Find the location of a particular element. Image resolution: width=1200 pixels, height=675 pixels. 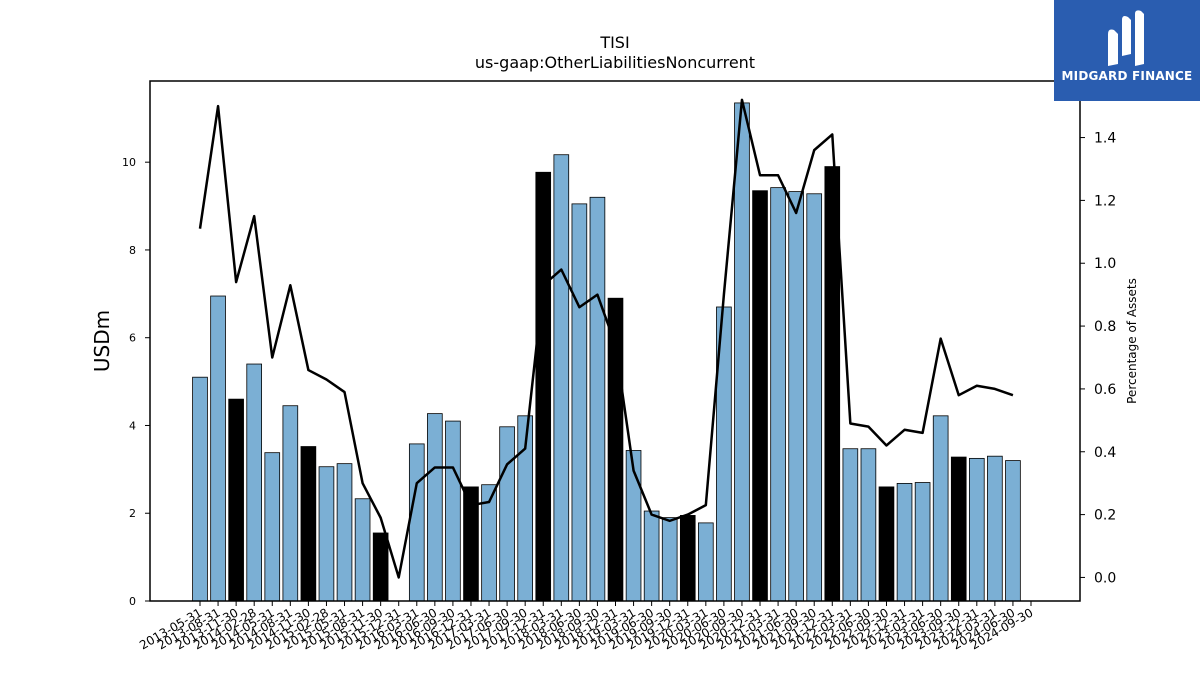

chart-title: TISI is located at coordinates (614, 42).